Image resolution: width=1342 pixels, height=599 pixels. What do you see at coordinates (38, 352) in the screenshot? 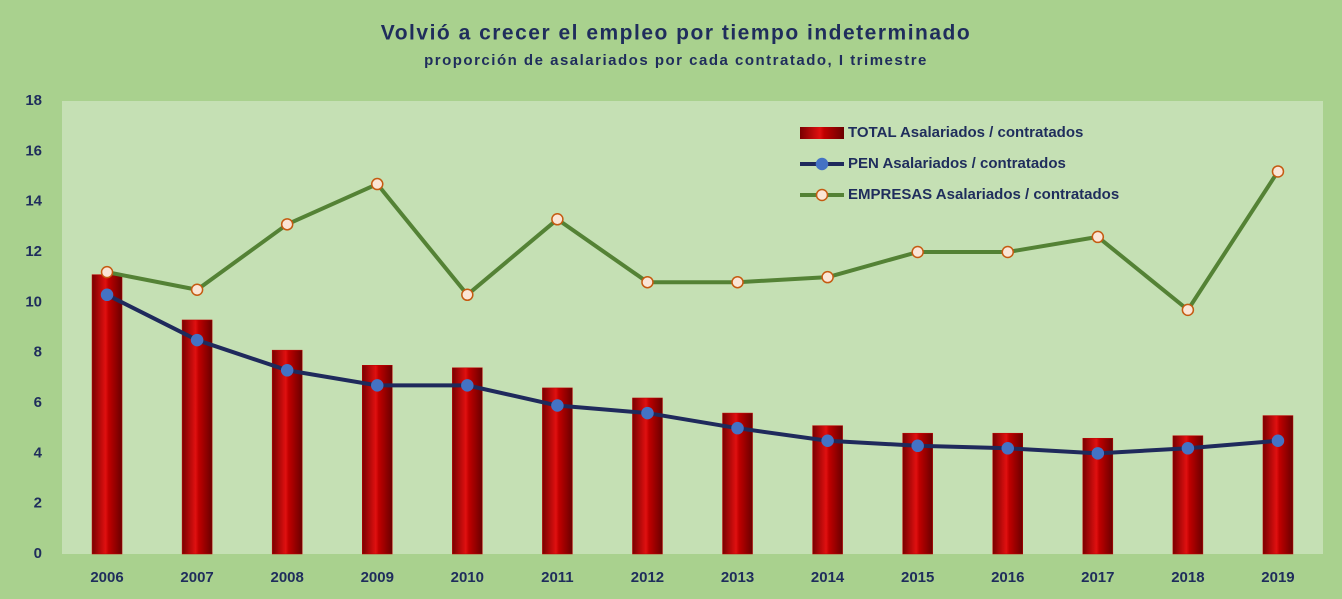
I see `y-tick-label: 8` at bounding box center [38, 352].